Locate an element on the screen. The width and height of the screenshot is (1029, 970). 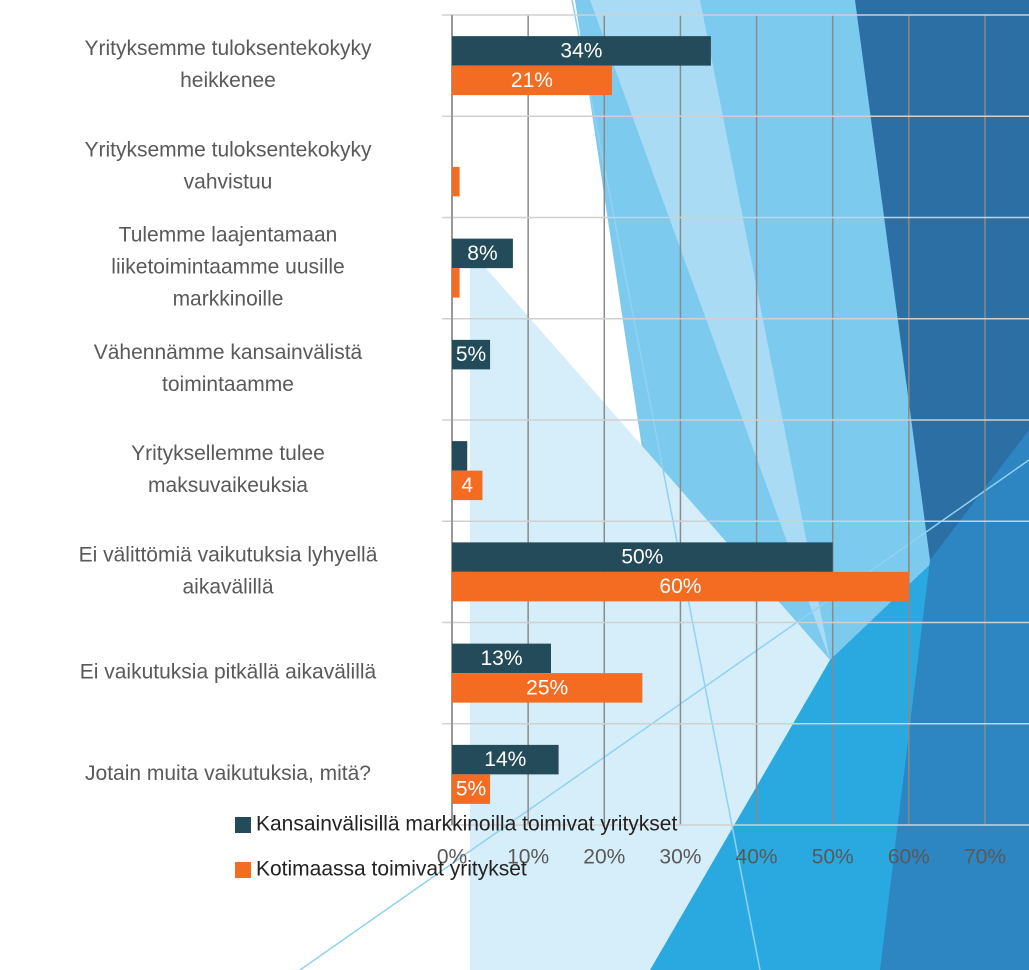
x-tick-label: 60% is located at coordinates (909, 857).